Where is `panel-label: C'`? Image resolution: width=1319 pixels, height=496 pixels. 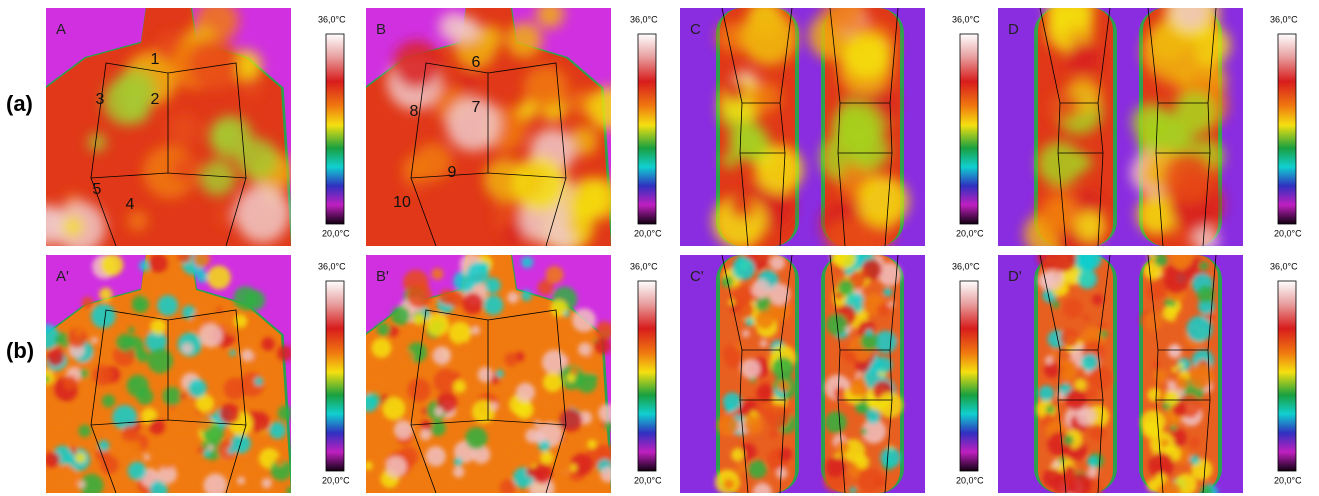 panel-label: C' is located at coordinates (697, 276).